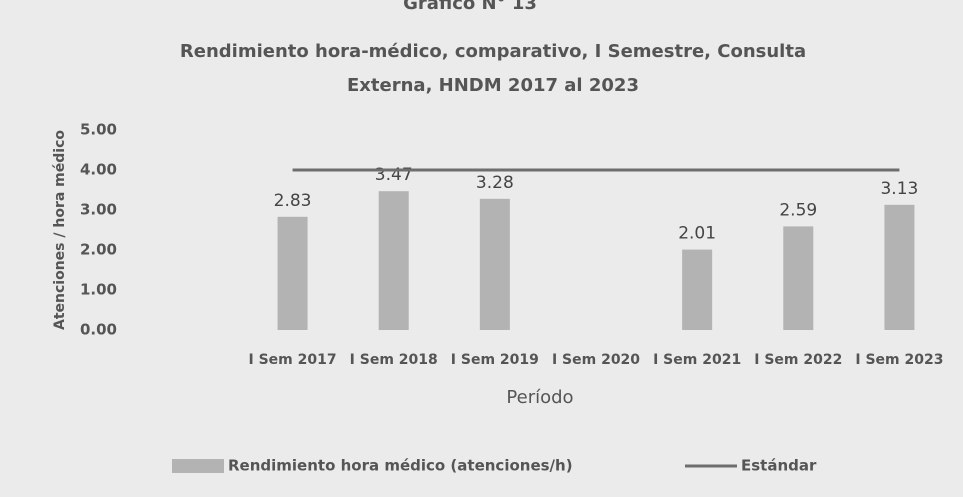 The height and width of the screenshot is (497, 963). I want to click on y-tick-label: 4.00, so click(98, 170).